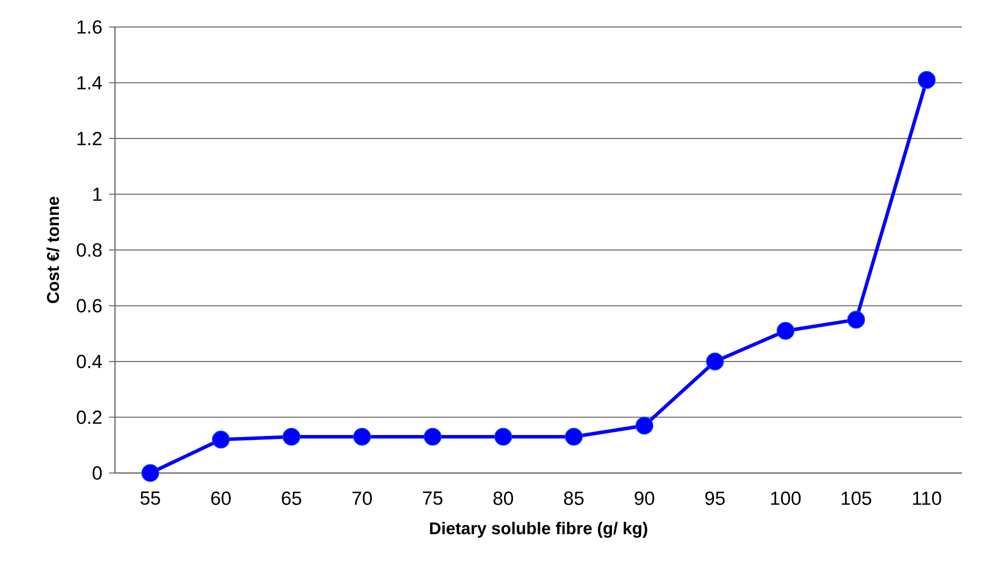 The height and width of the screenshot is (577, 989). I want to click on x-tick-label: 100, so click(786, 498).